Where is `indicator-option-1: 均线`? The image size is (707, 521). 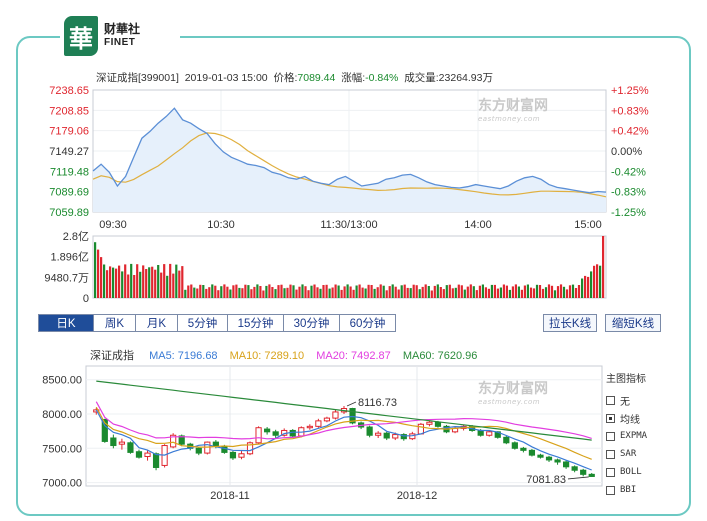
indicator-option-1: 均线 is located at coordinates (626, 418).